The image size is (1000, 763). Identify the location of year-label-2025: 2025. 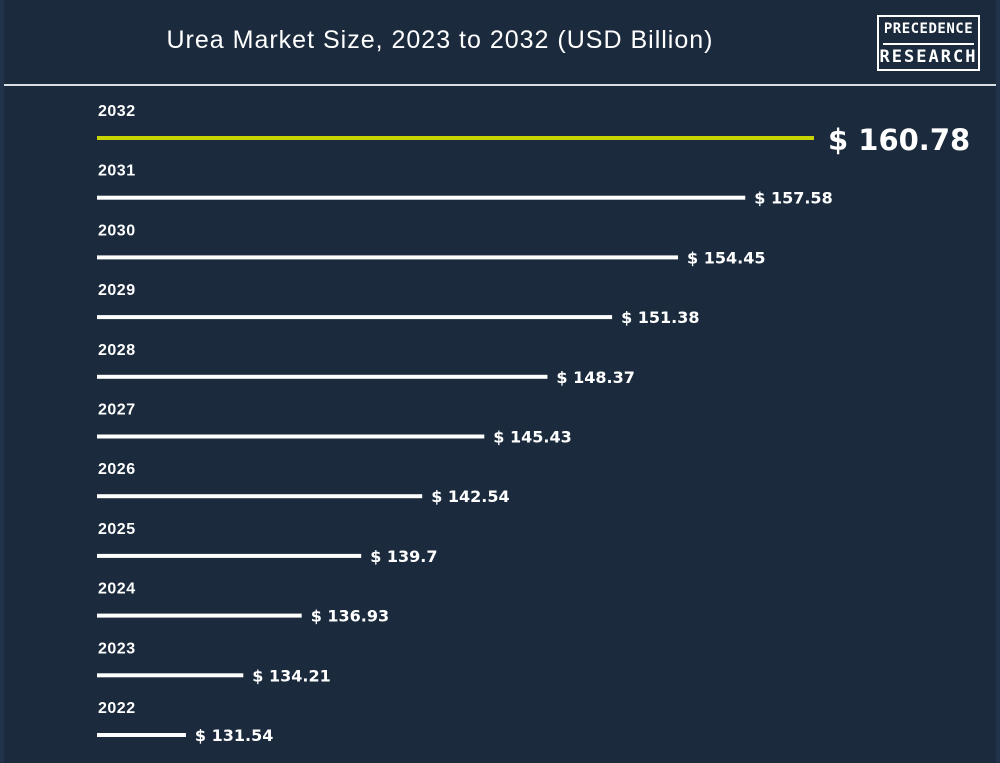
(117, 529).